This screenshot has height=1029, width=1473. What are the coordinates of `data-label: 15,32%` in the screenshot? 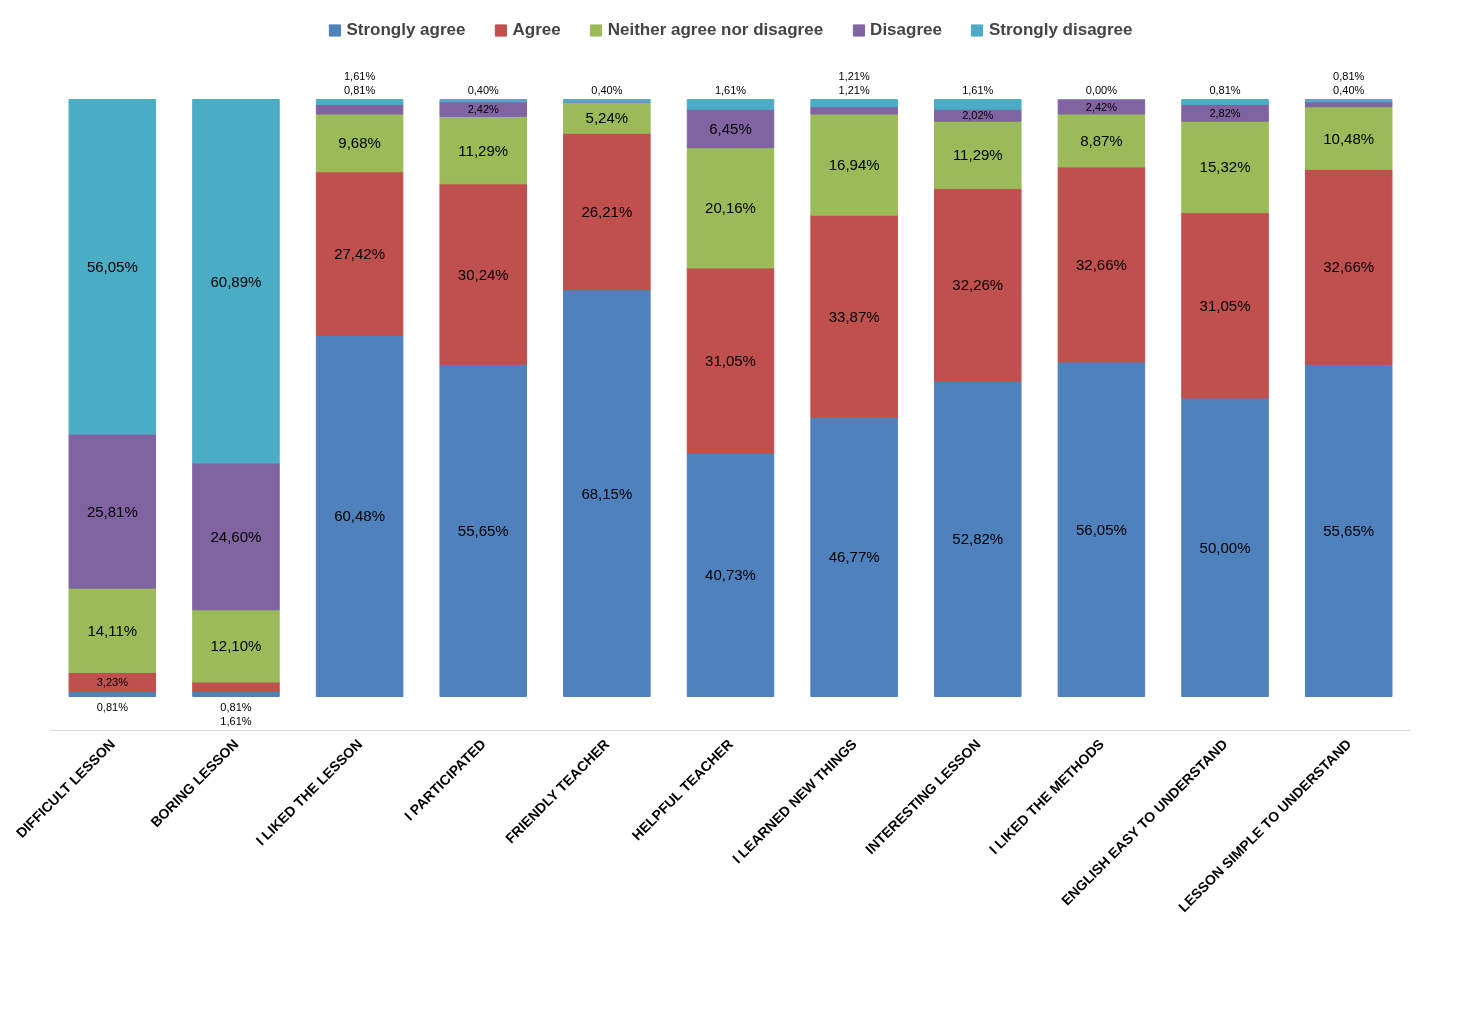 It's located at (1225, 167).